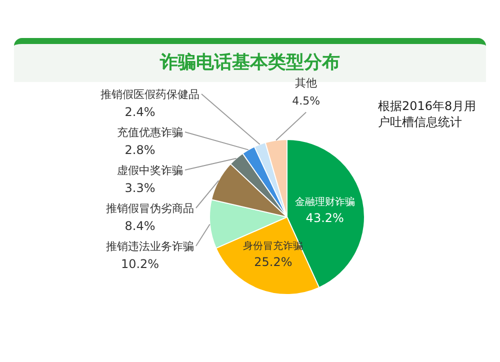 The width and height of the screenshot is (500, 362). I want to click on data-label: 43.2%, so click(325, 217).